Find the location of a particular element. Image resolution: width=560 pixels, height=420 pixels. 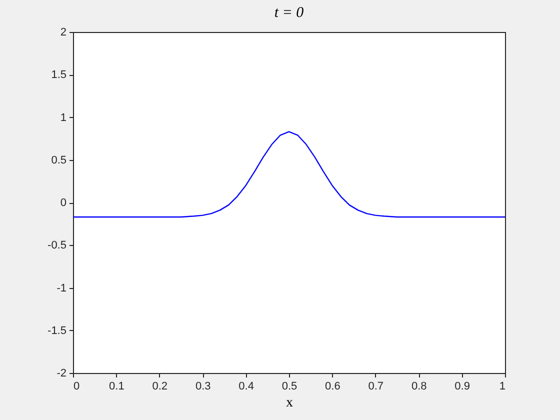

x-tick-label: 0.6 is located at coordinates (332, 386).